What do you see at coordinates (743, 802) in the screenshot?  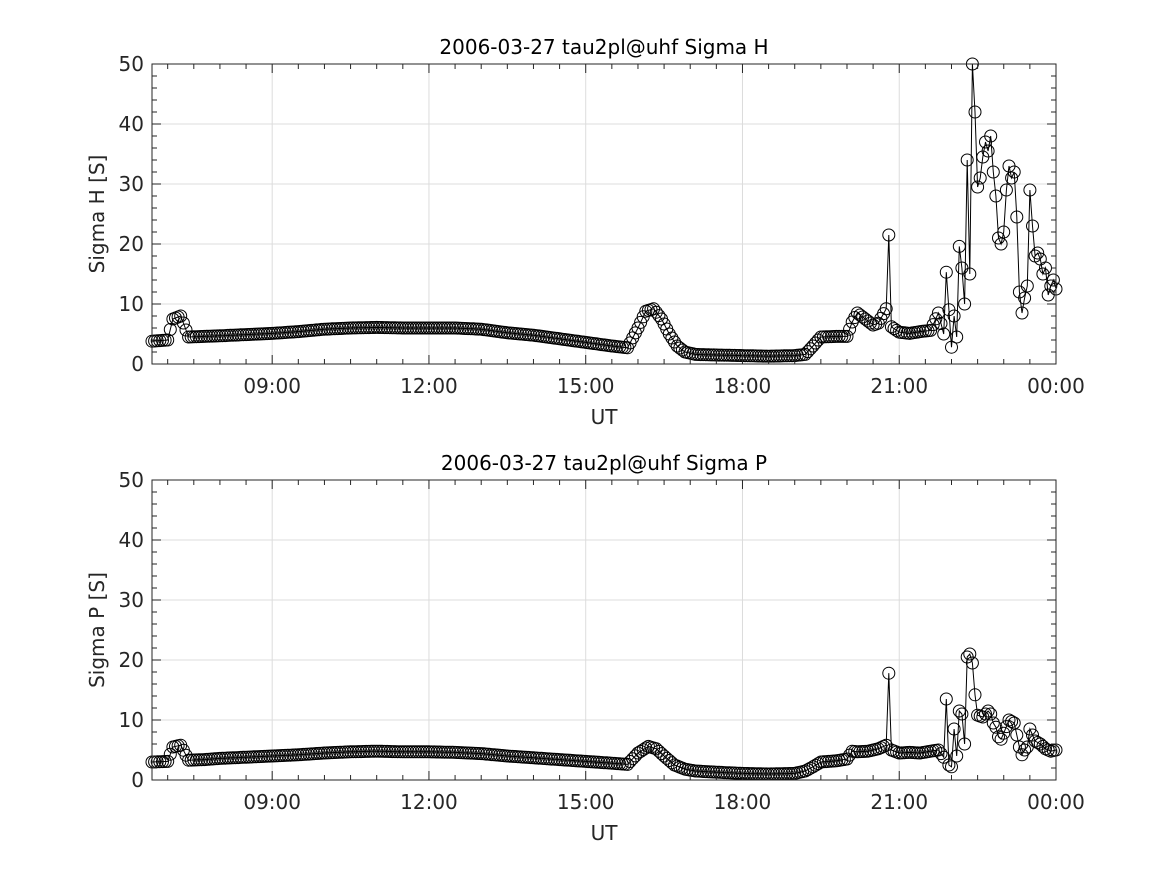 I see `sigma-p-x-tick-label: 18:00` at bounding box center [743, 802].